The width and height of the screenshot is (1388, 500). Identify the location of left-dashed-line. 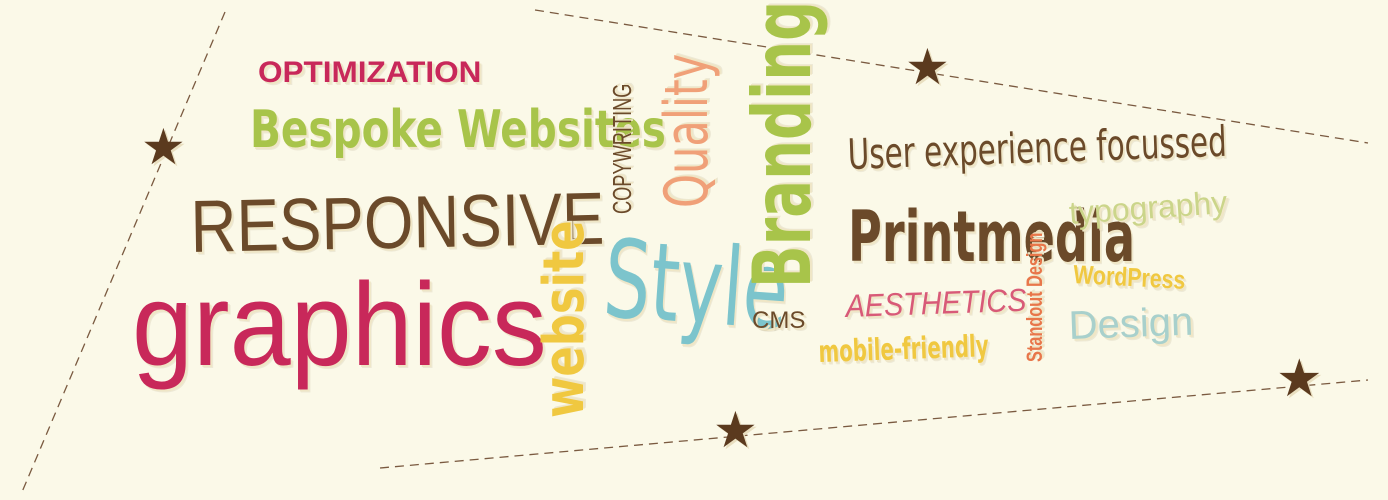
(123, 252).